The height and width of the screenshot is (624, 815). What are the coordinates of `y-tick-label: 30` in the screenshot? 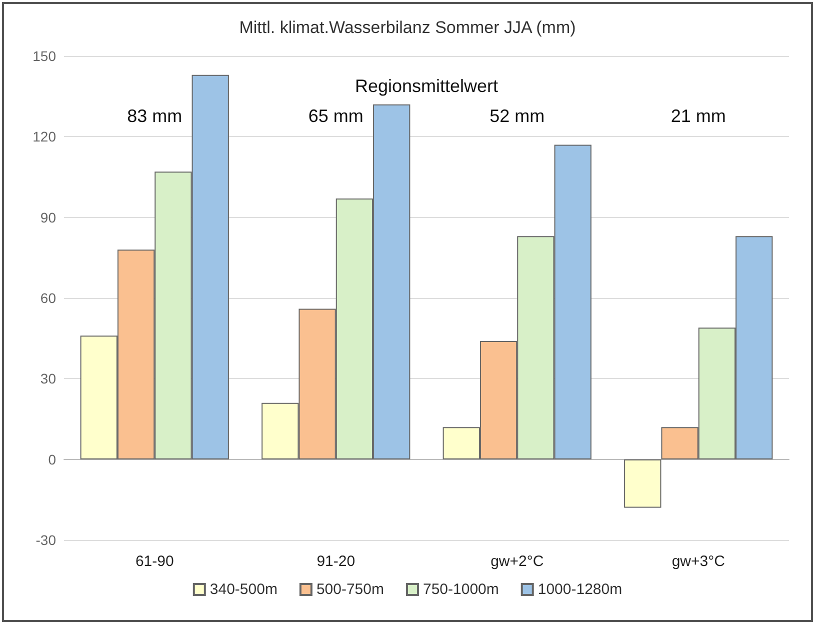 It's located at (48, 378).